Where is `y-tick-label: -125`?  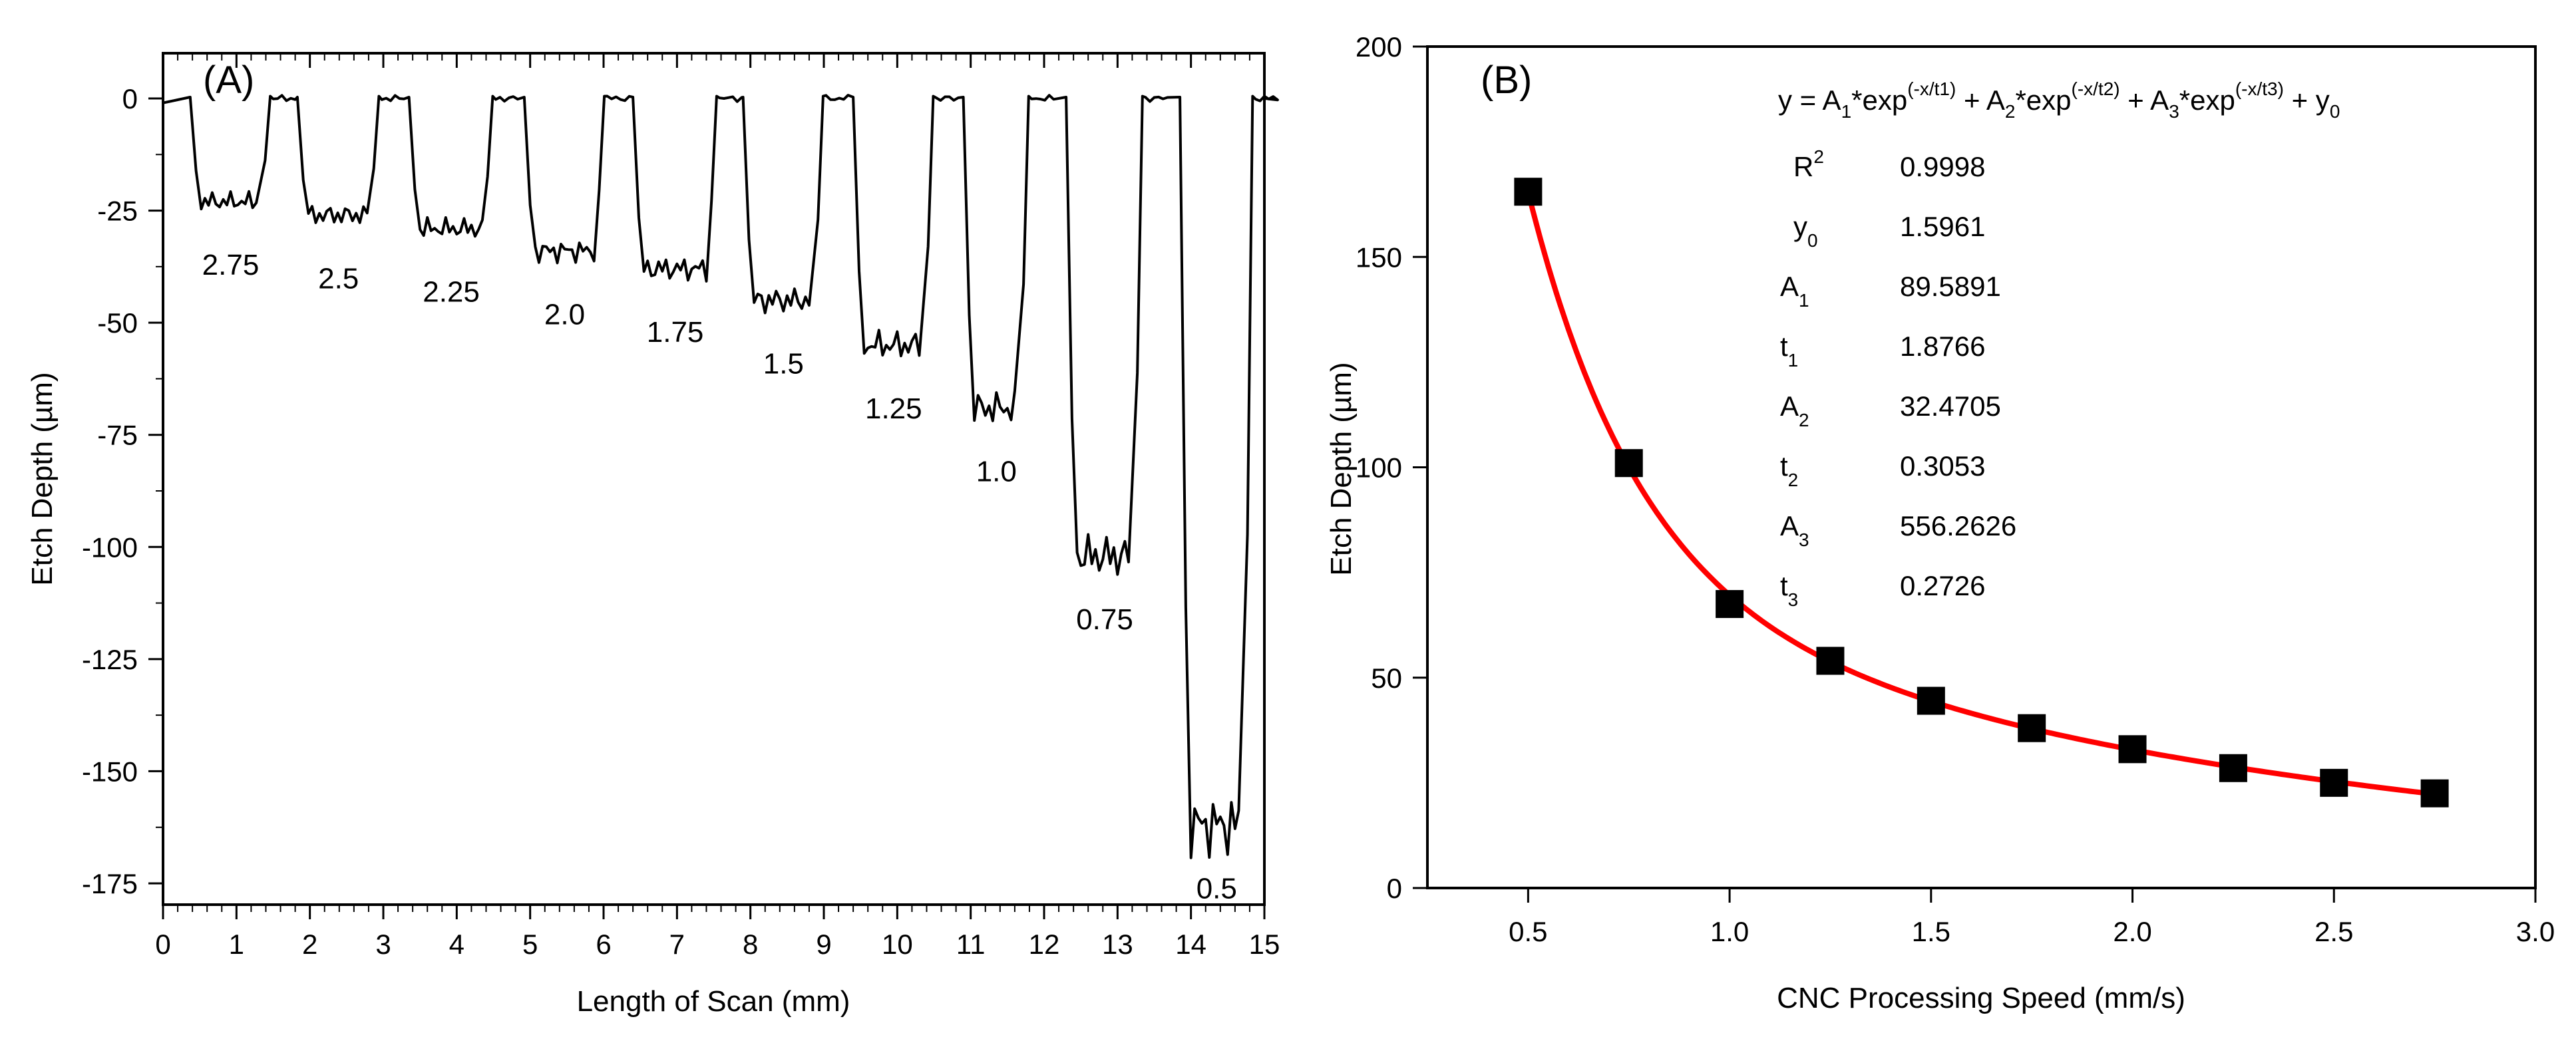
y-tick-label: -125 is located at coordinates (110, 659).